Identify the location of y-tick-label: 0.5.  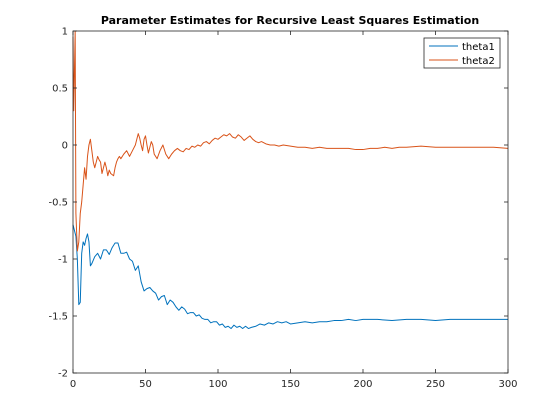
(60, 89).